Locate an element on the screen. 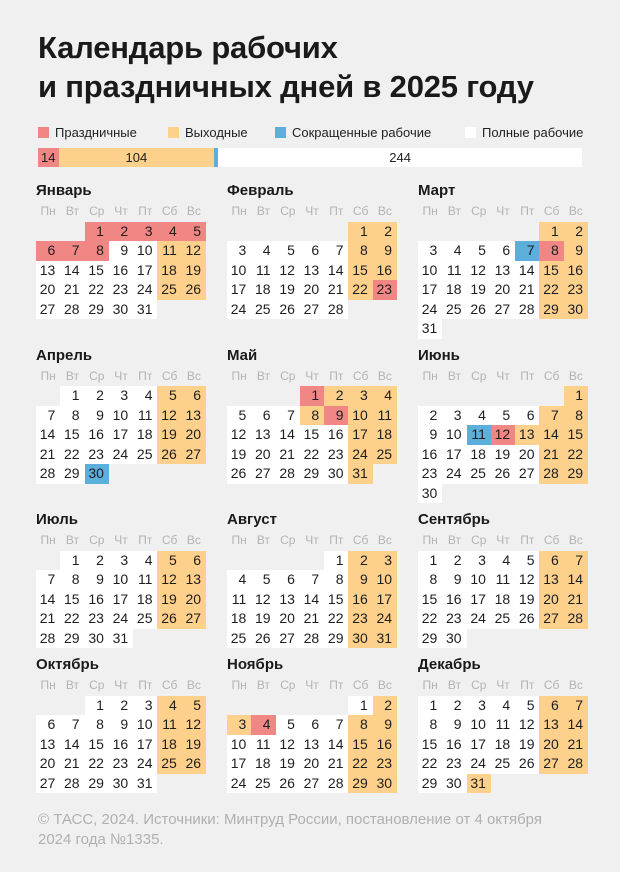 The height and width of the screenshot is (872, 620). day-cell-weekend: 22 is located at coordinates (551, 290).